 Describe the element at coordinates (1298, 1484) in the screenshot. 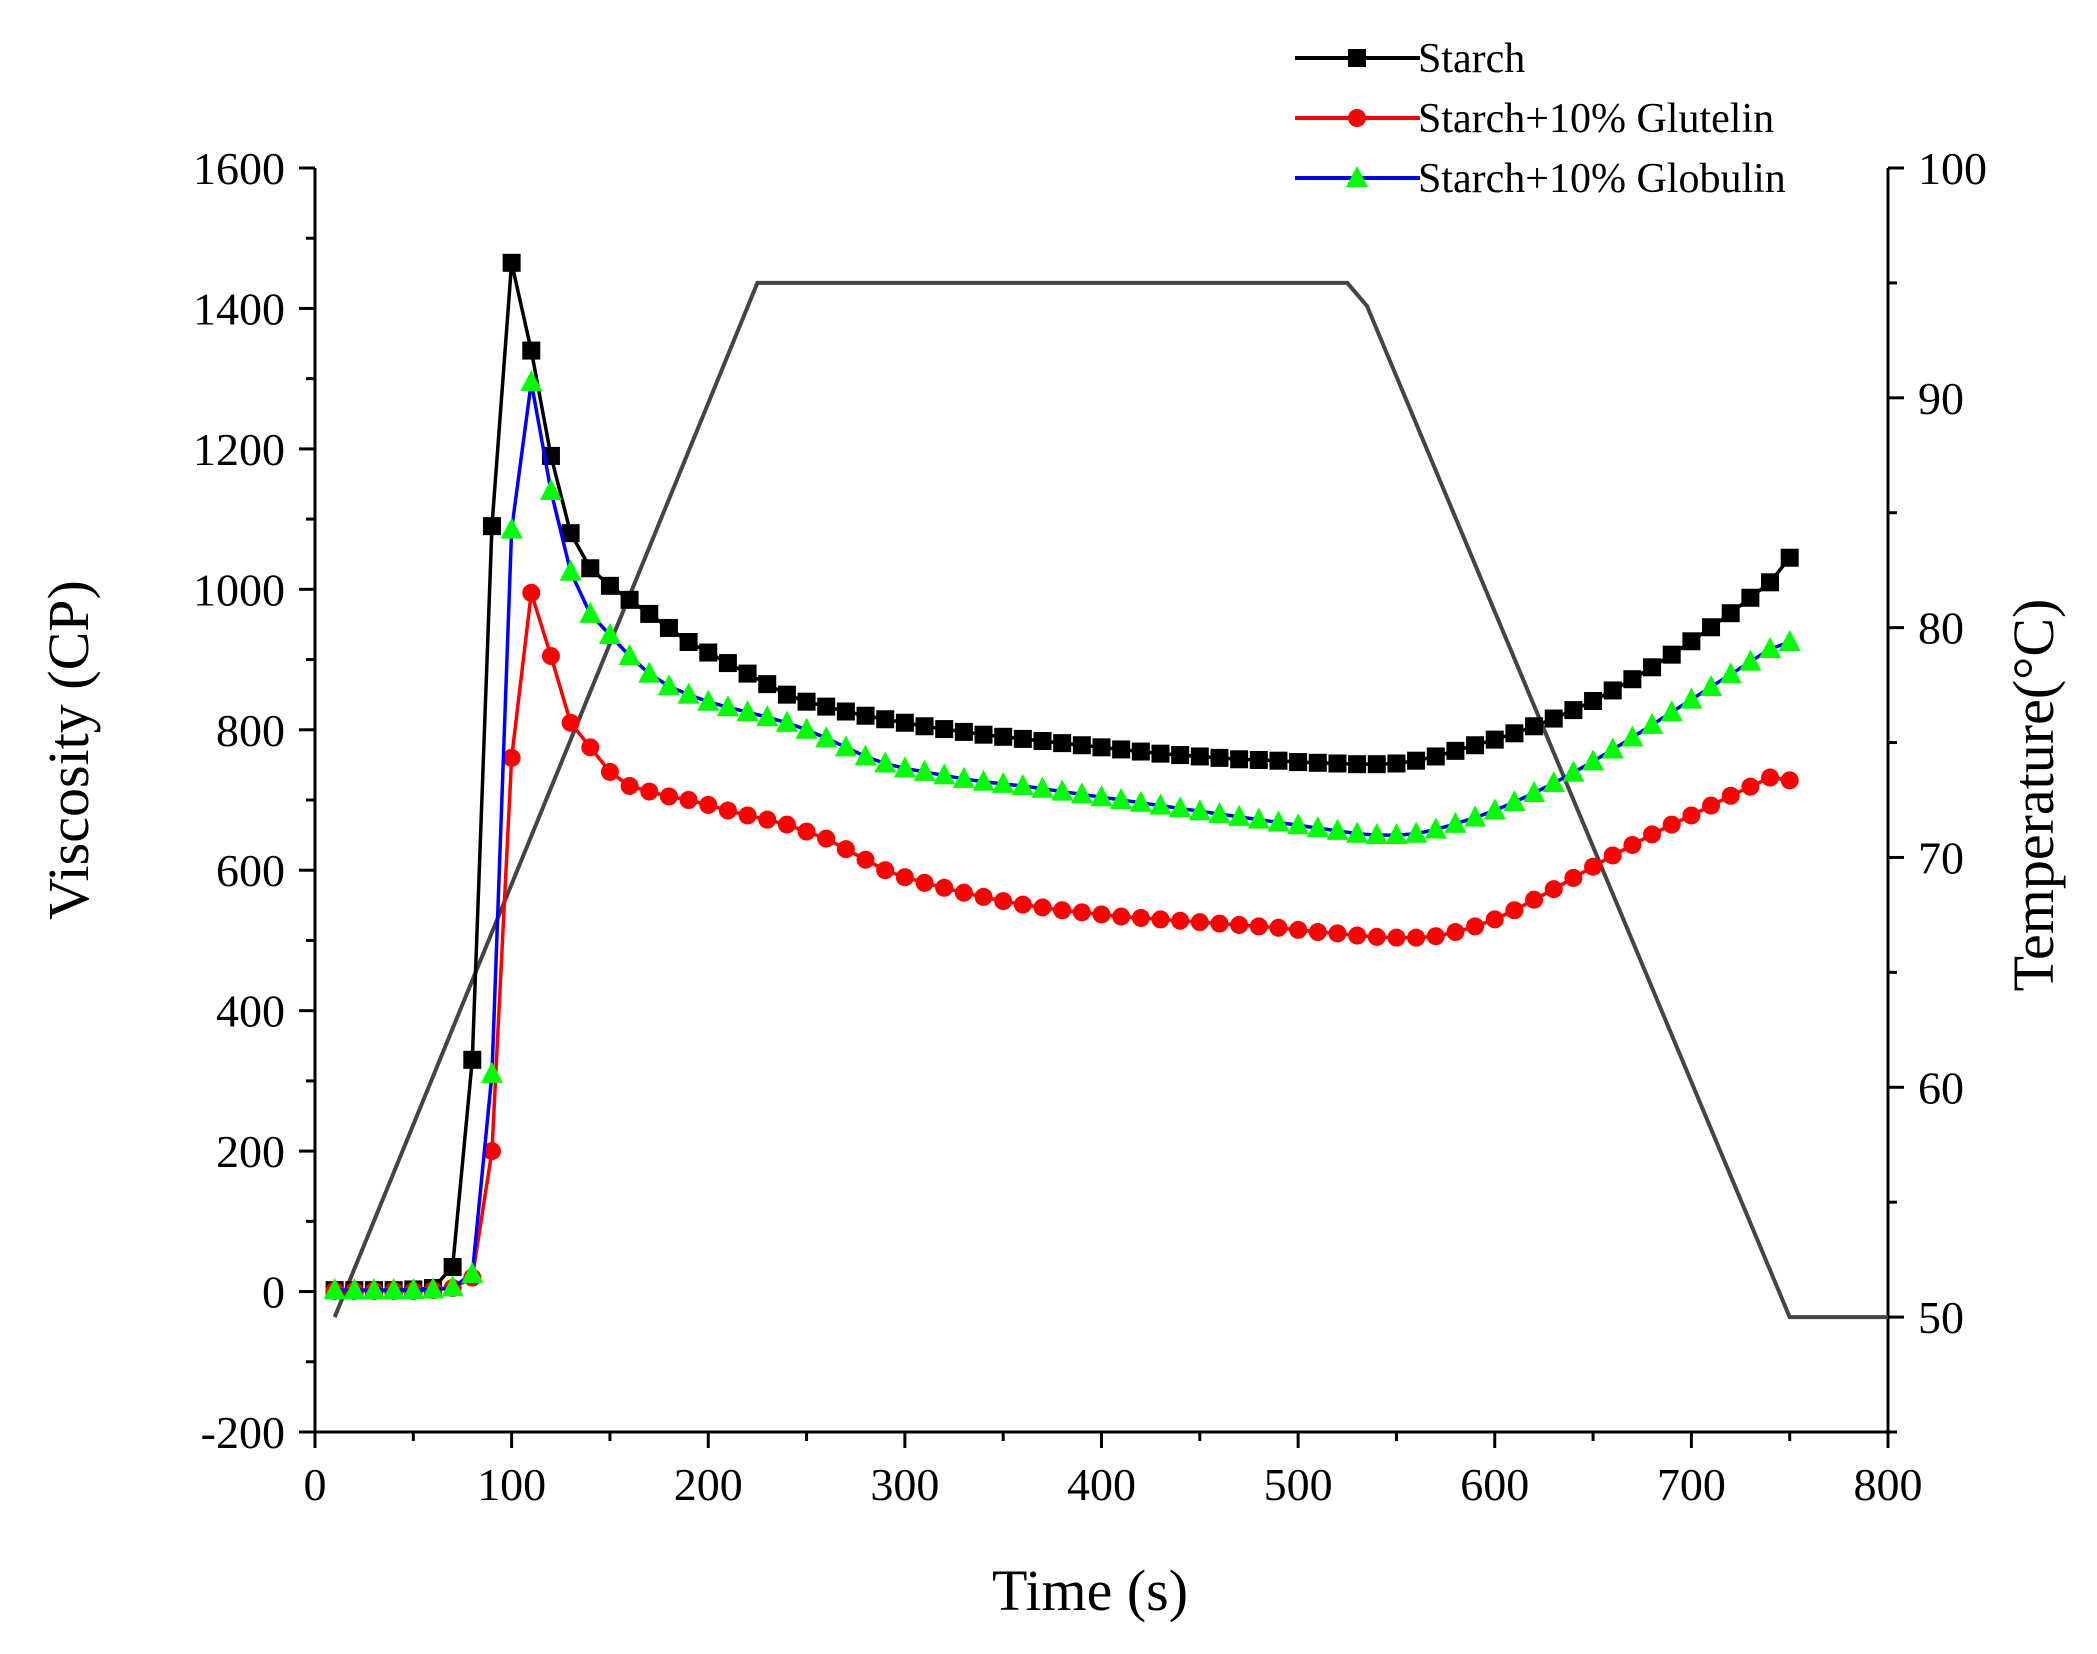

I see `x-tick-label: 500` at that location.